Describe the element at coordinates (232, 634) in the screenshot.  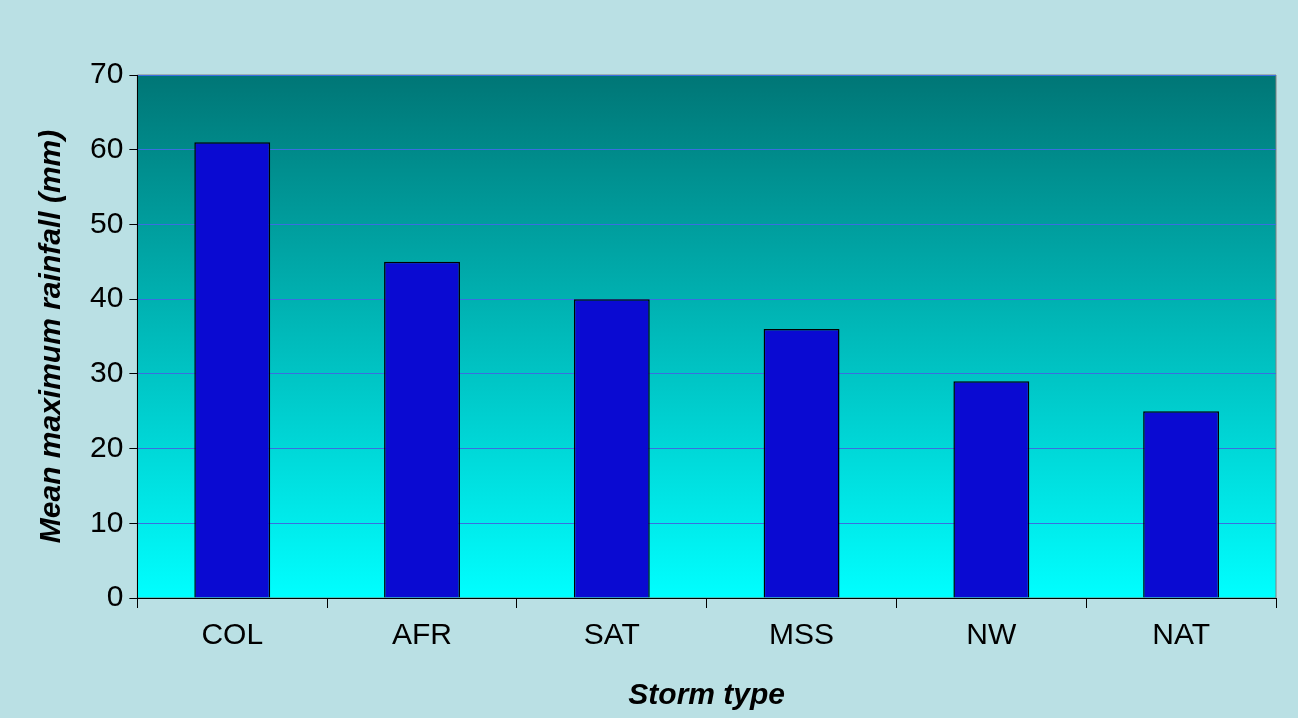
I see `x-tick-label: COL` at that location.